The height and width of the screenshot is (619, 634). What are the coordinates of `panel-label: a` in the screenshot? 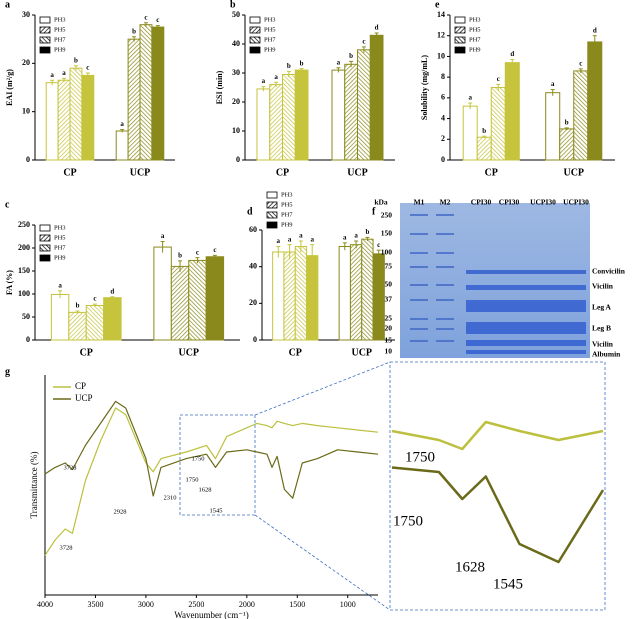 It's located at (7, 5).